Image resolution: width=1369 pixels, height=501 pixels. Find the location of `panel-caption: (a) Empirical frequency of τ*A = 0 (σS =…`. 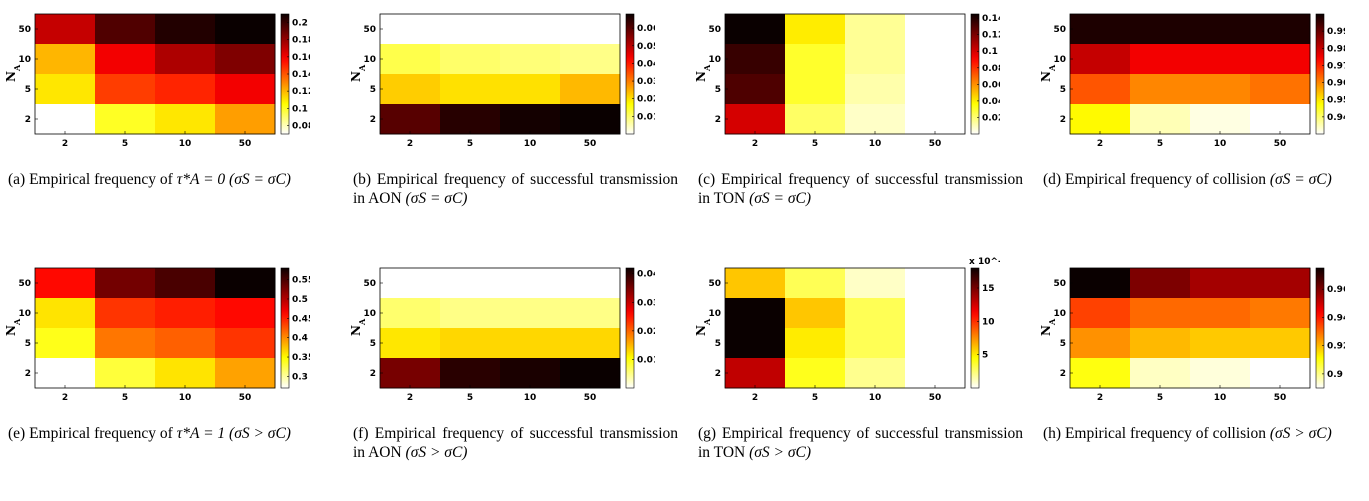

panel-caption: (a) Empirical frequency of τ*A = 0 (σS =… is located at coordinates (170, 179).